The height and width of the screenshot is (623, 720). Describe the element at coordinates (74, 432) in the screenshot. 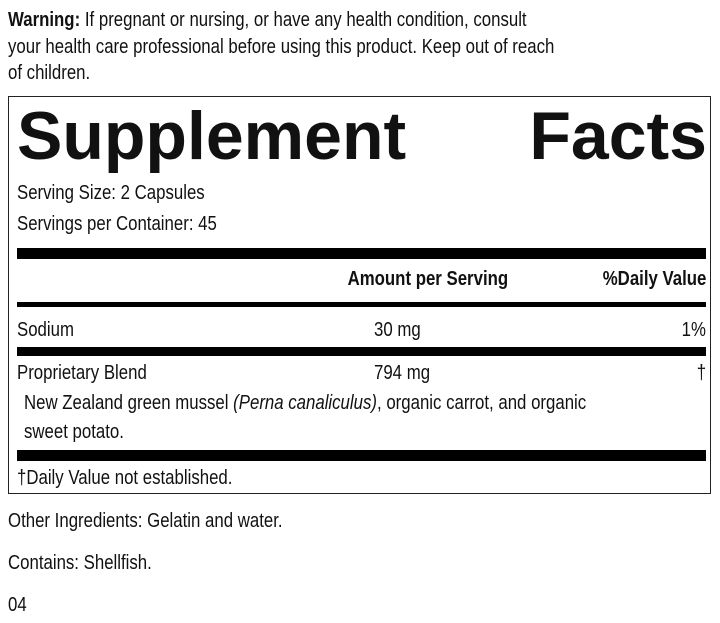

I see `blend-ingredients-line-2: sweet potato.` at that location.